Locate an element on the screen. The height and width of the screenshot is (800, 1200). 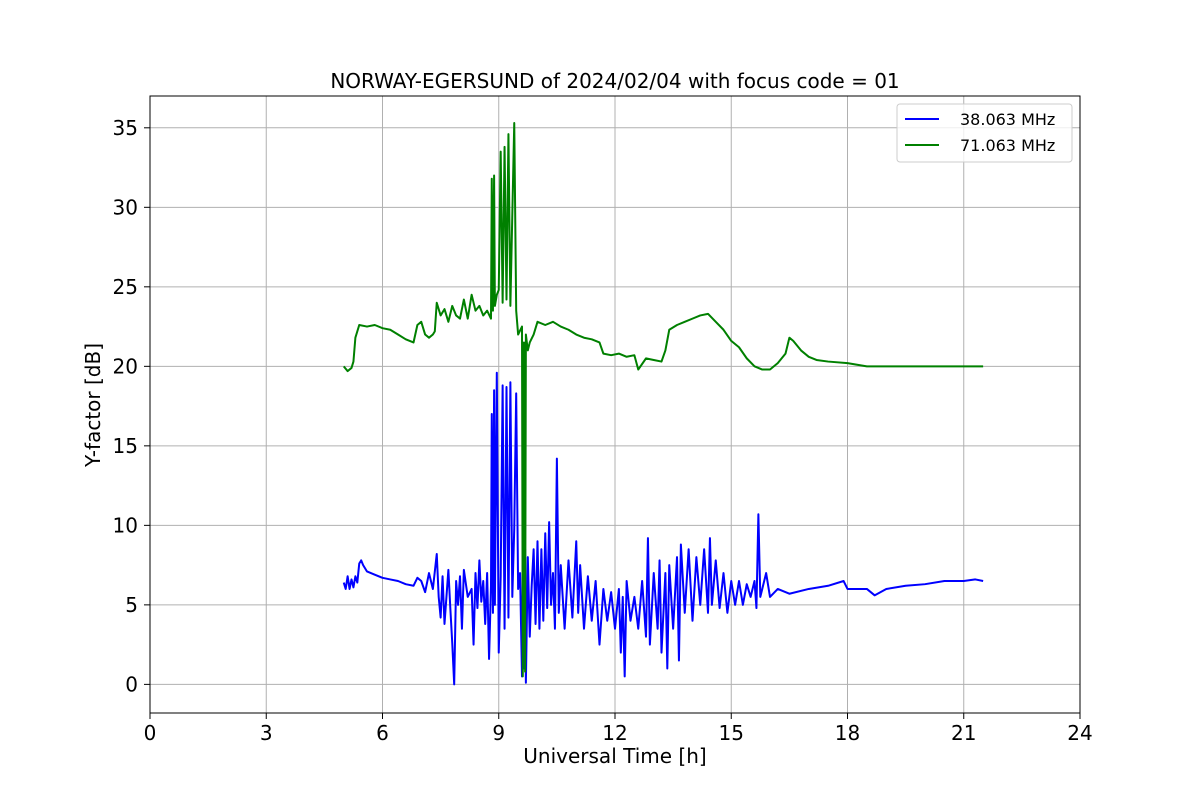
x-tick-label: 6 is located at coordinates (382, 733).